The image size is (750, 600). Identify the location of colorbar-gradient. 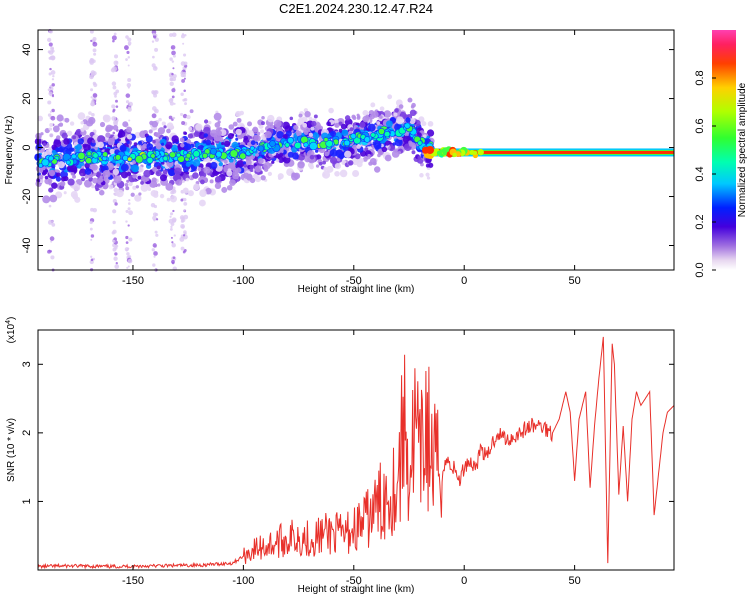
(724, 150).